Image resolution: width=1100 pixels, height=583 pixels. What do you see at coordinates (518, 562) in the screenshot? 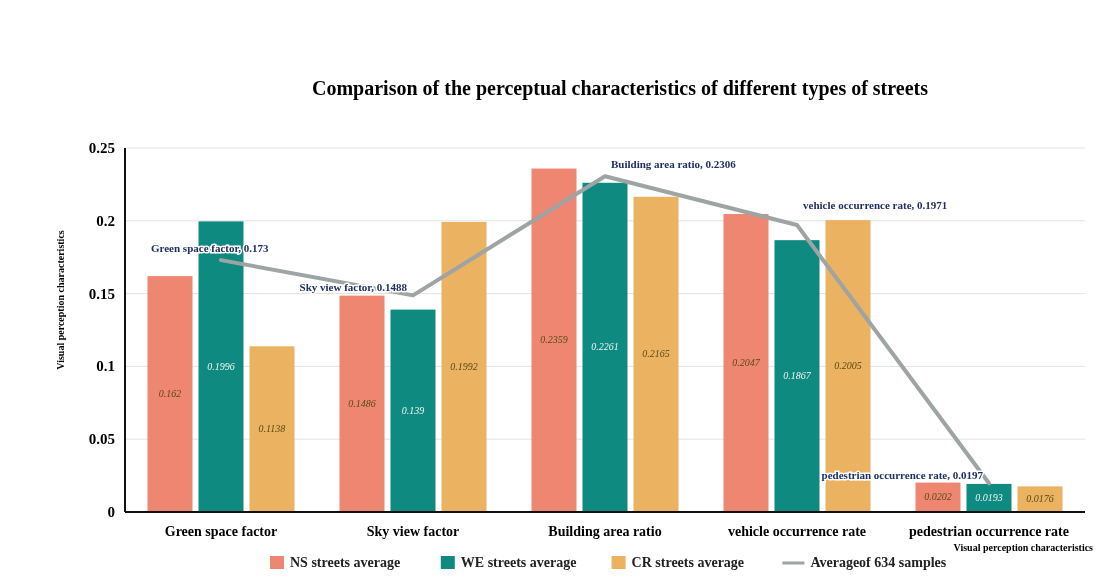
I see `legend-label: WE streets average` at bounding box center [518, 562].